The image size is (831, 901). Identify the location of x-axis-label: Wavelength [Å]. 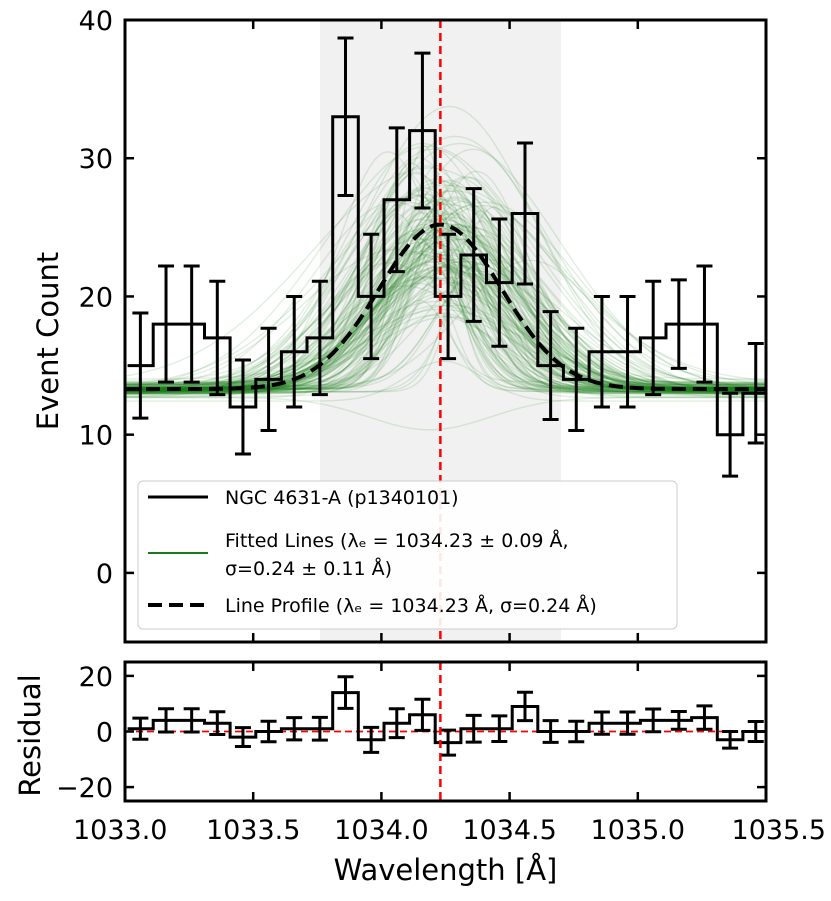
(446, 870).